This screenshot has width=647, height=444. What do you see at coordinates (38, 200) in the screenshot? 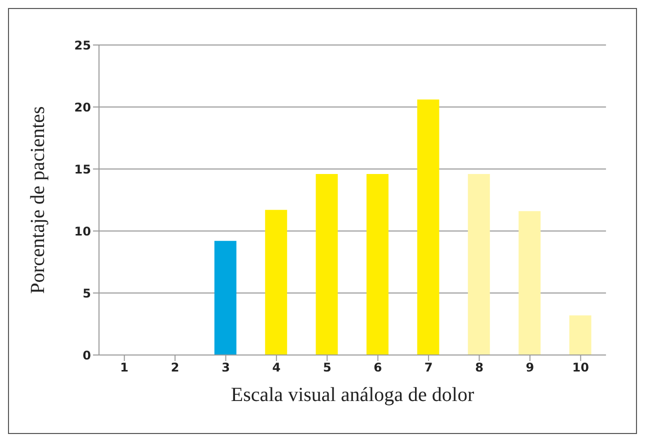
I see `y-axis-title: Porcentaje de pacientes` at bounding box center [38, 200].